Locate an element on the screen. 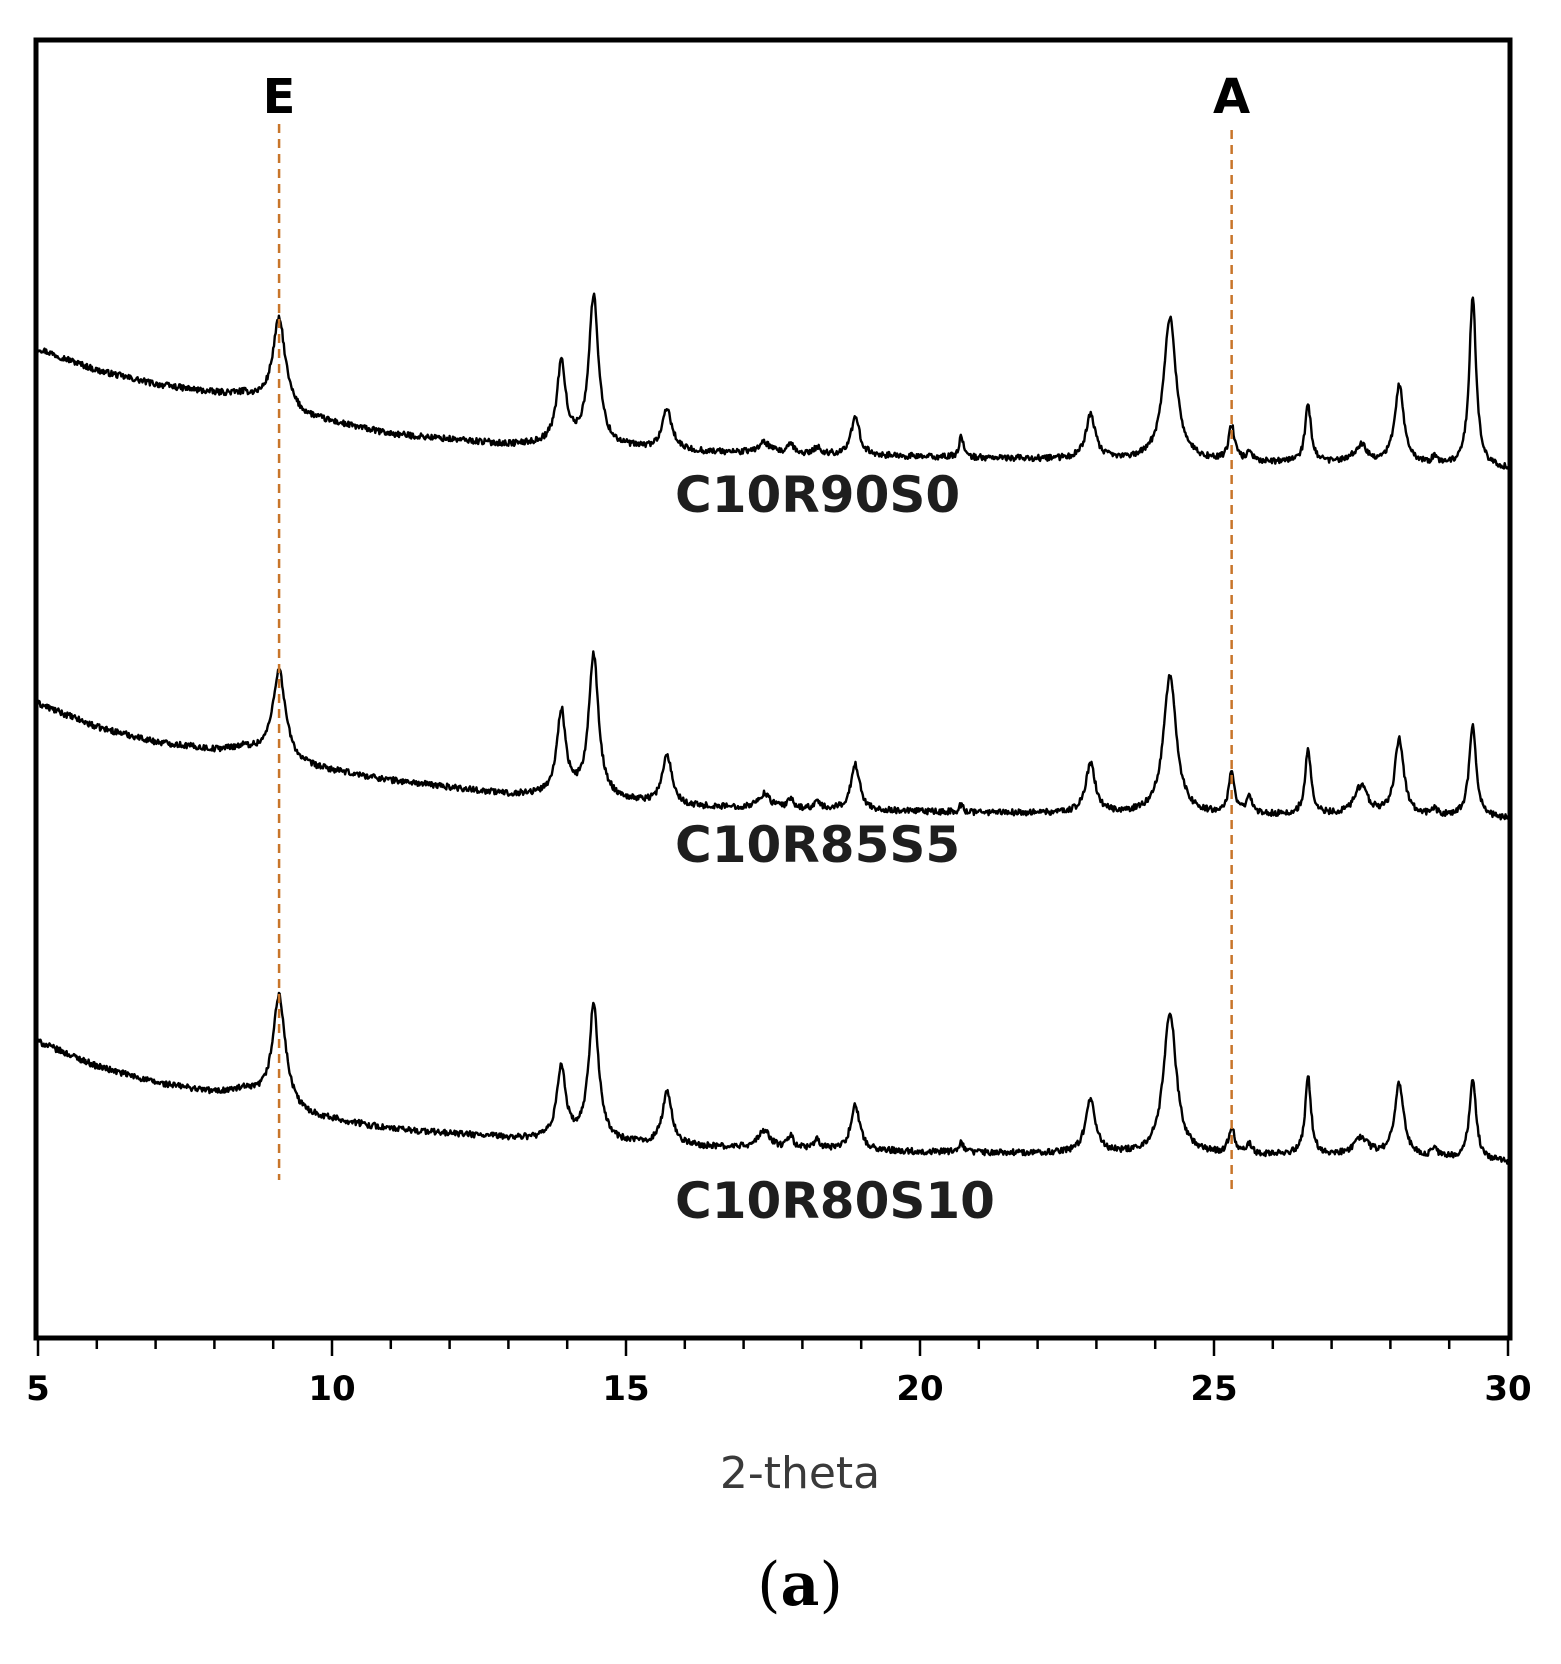 The height and width of the screenshot is (1664, 1561). x-axis: 5 10 15 20 25 30 is located at coordinates (779, 1373).